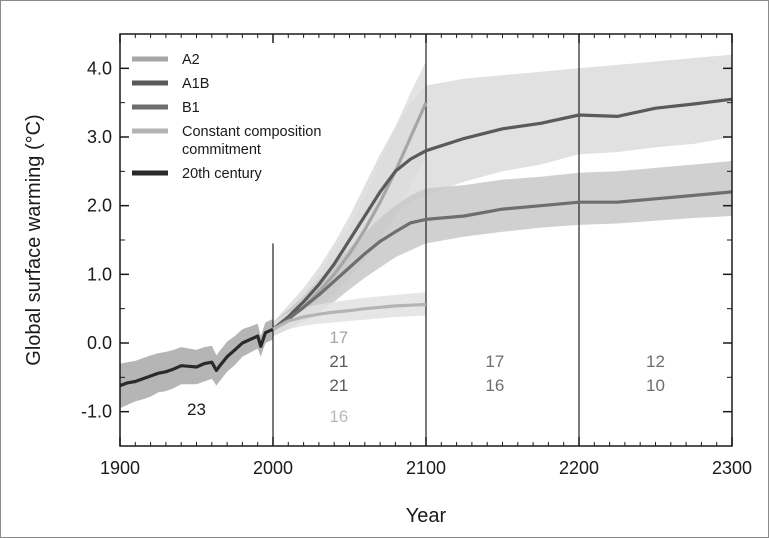  Describe the element at coordinates (99, 68) in the screenshot. I see `y-tick-label: 4.0` at that location.